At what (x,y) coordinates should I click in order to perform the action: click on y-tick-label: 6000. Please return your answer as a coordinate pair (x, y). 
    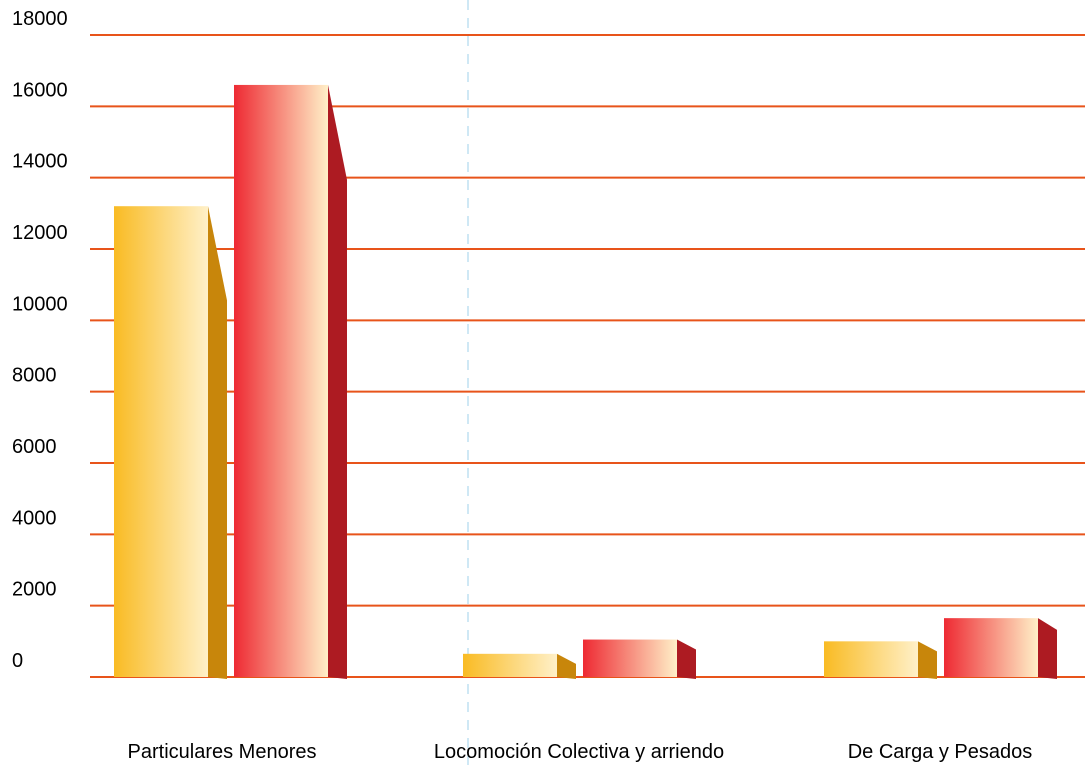
    Looking at the image, I should click on (34, 447).